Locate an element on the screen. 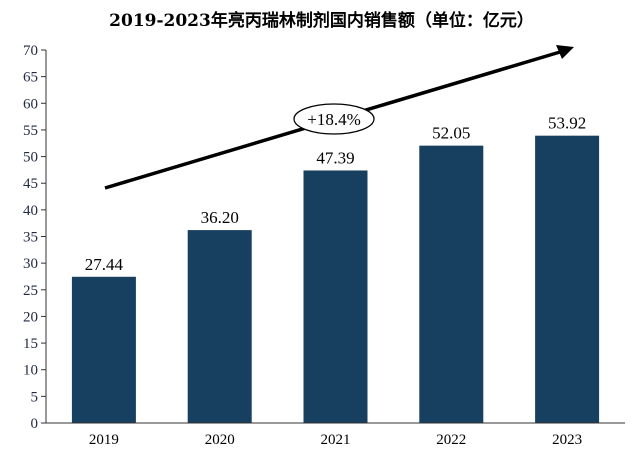 The height and width of the screenshot is (453, 643). chart-title: 2019-2023年亮丙瑞林制剂国内销售额（单位：亿元） is located at coordinates (321, 21).